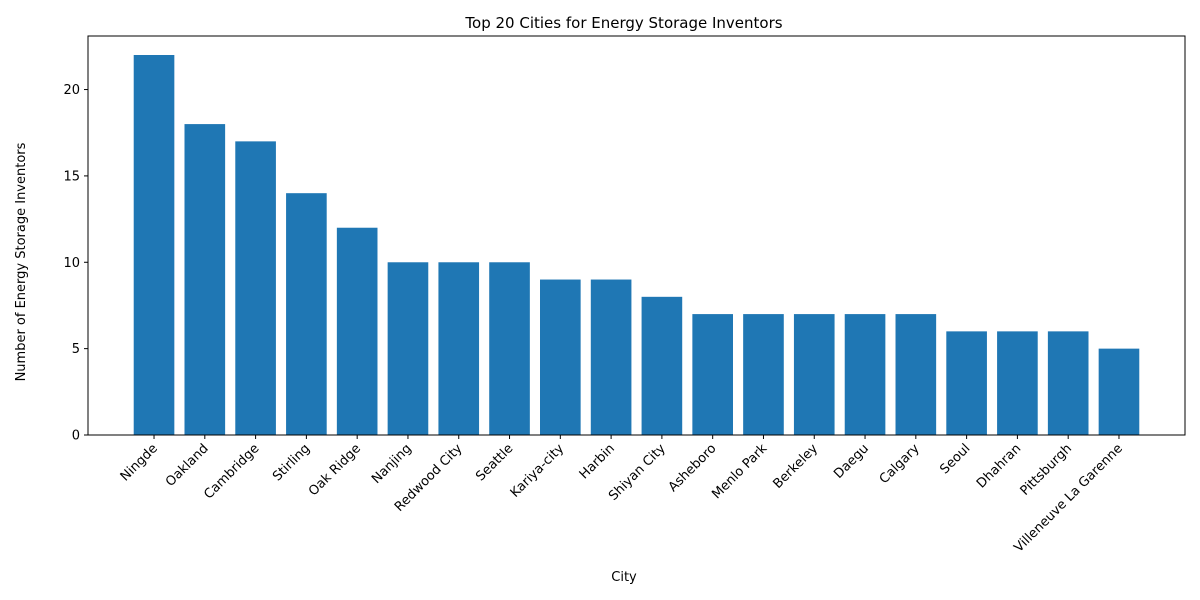  What do you see at coordinates (900, 464) in the screenshot?
I see `x-tick-label: Calgary` at bounding box center [900, 464].